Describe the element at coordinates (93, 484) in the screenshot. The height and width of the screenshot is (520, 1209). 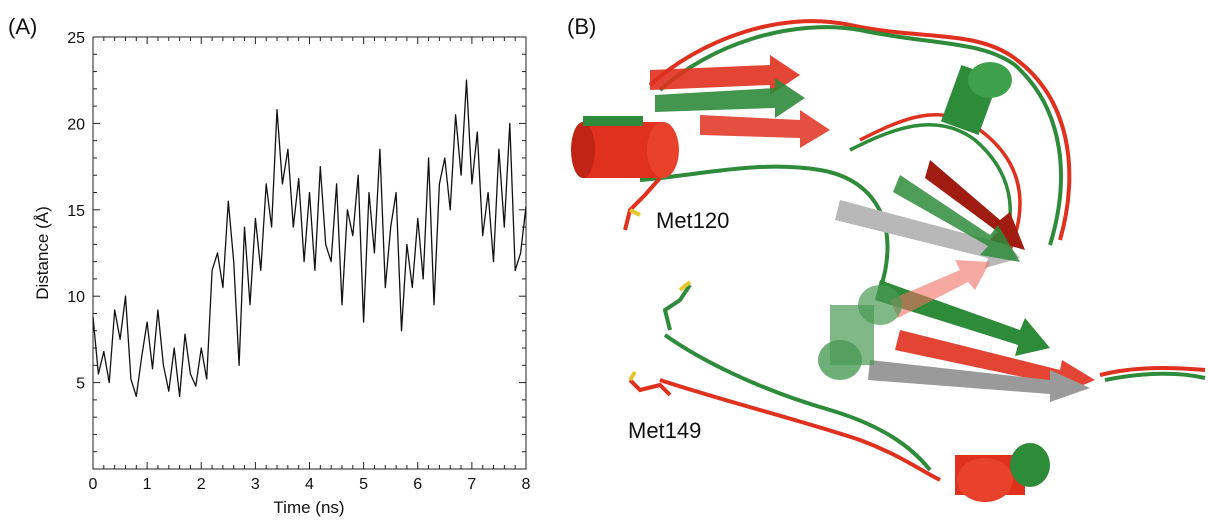
I see `x-tick-label: 0` at that location.